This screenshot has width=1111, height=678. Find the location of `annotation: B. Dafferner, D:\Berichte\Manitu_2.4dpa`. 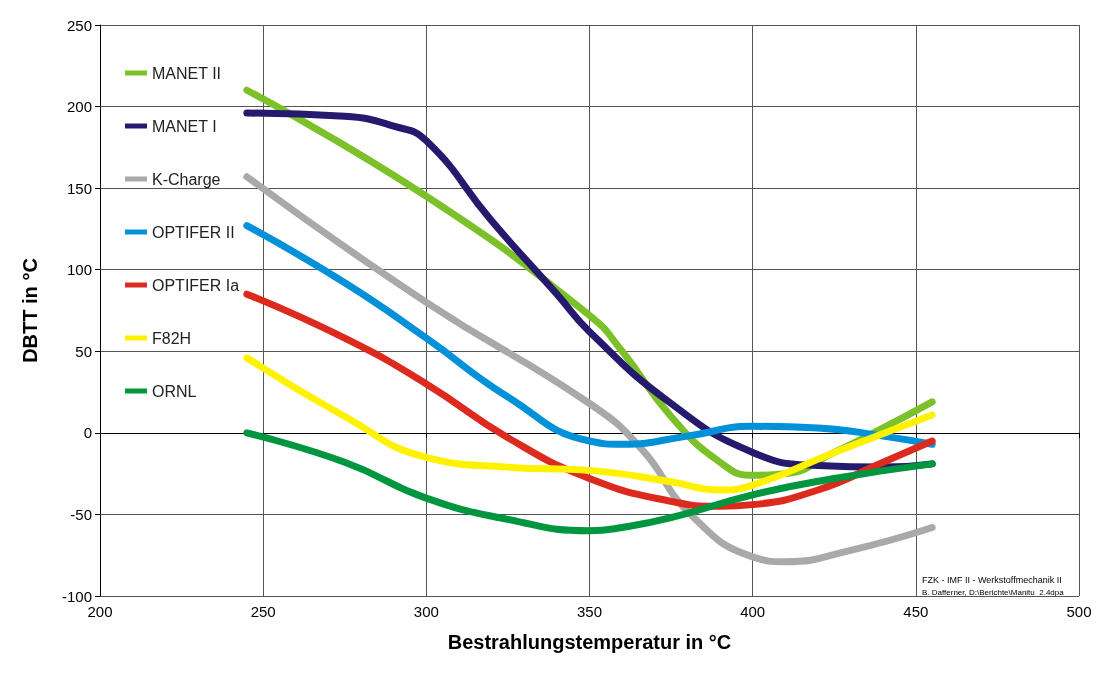

annotation: B. Dafferner, D:\Berichte\Manitu_2.4dpa is located at coordinates (993, 592).